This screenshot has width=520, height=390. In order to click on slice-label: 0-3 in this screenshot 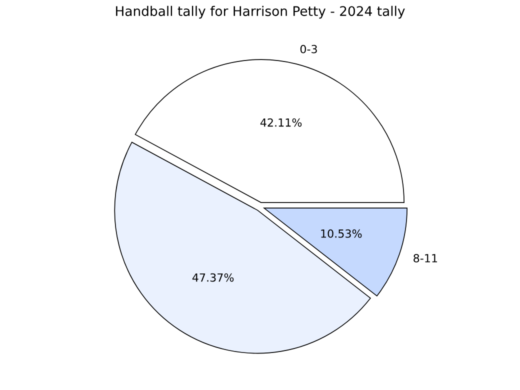, I will do `click(308, 49)`.